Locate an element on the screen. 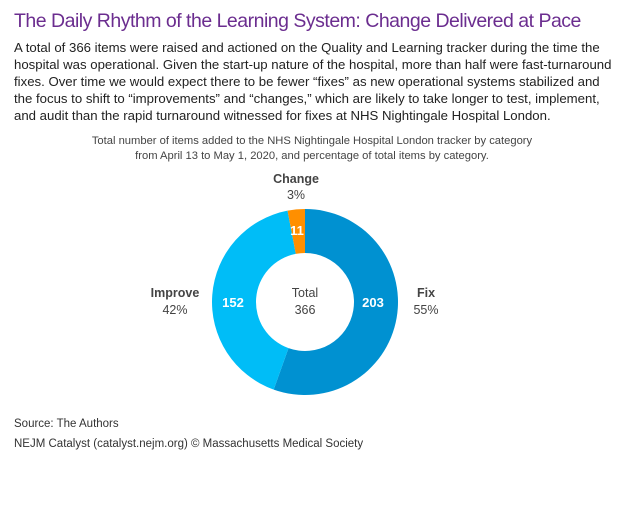  improve-legend-percent: 42% is located at coordinates (174, 310).